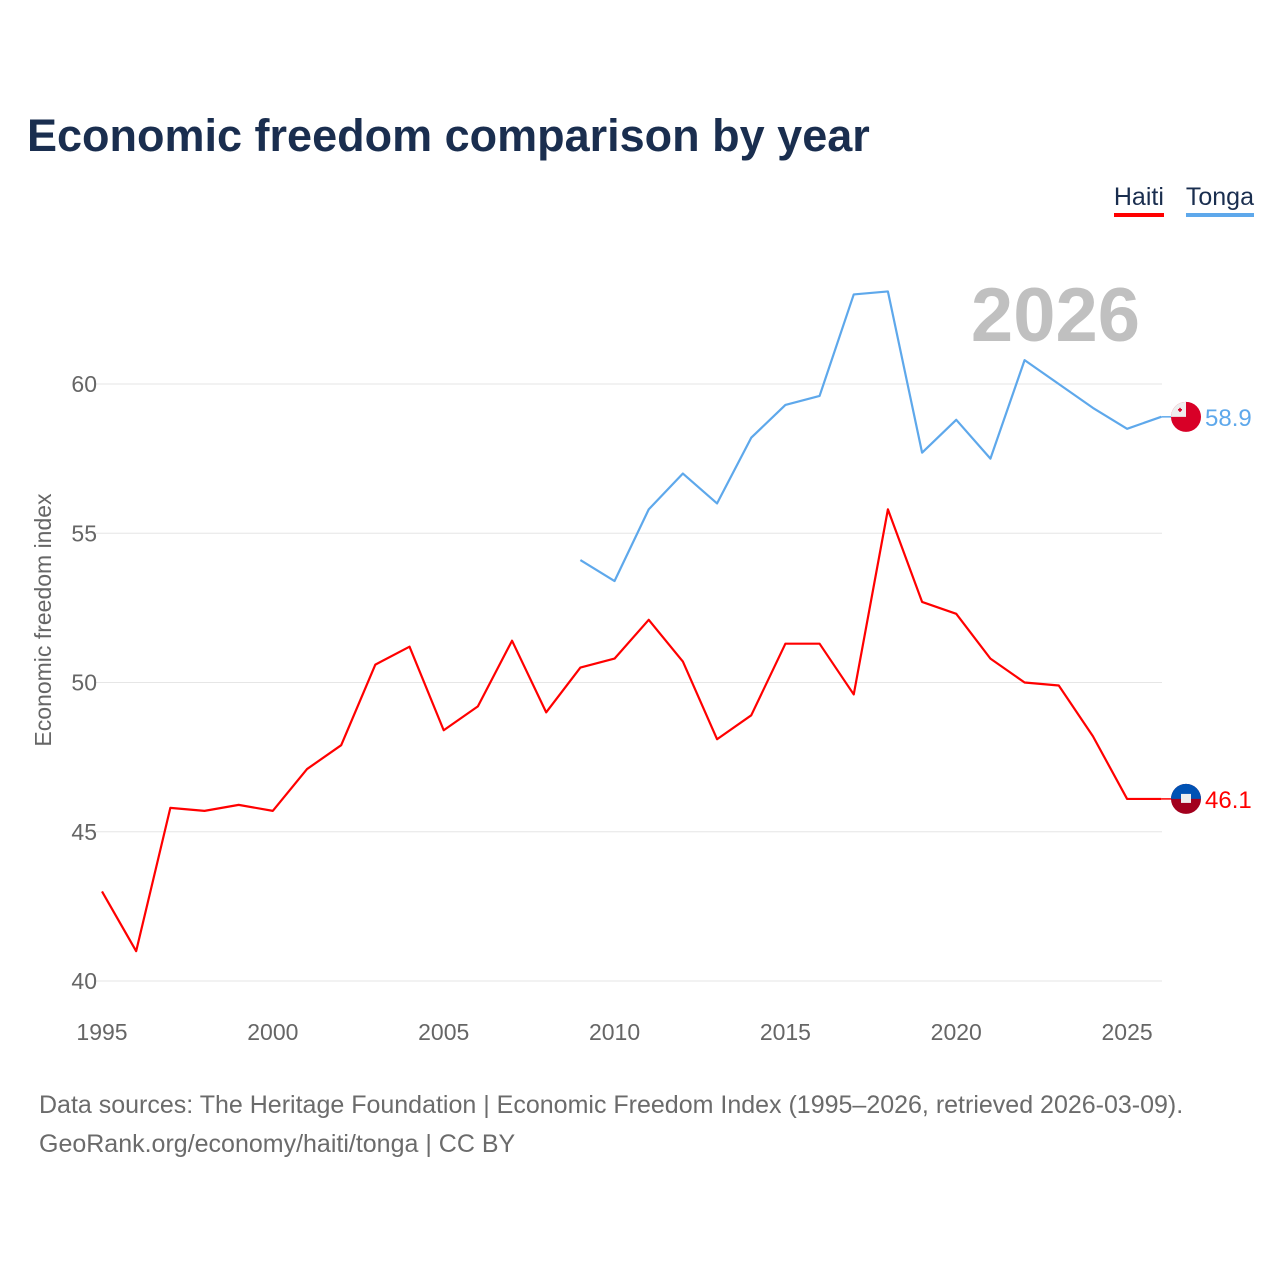 The height and width of the screenshot is (1280, 1280). Describe the element at coordinates (614, 1032) in the screenshot. I see `x-tick-label: 2010` at that location.